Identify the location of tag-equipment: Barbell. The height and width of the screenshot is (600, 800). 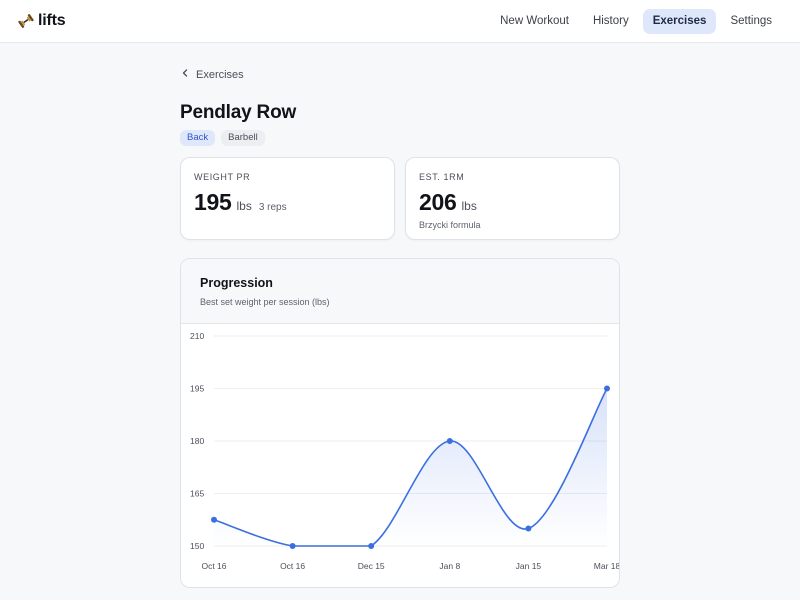
(243, 138).